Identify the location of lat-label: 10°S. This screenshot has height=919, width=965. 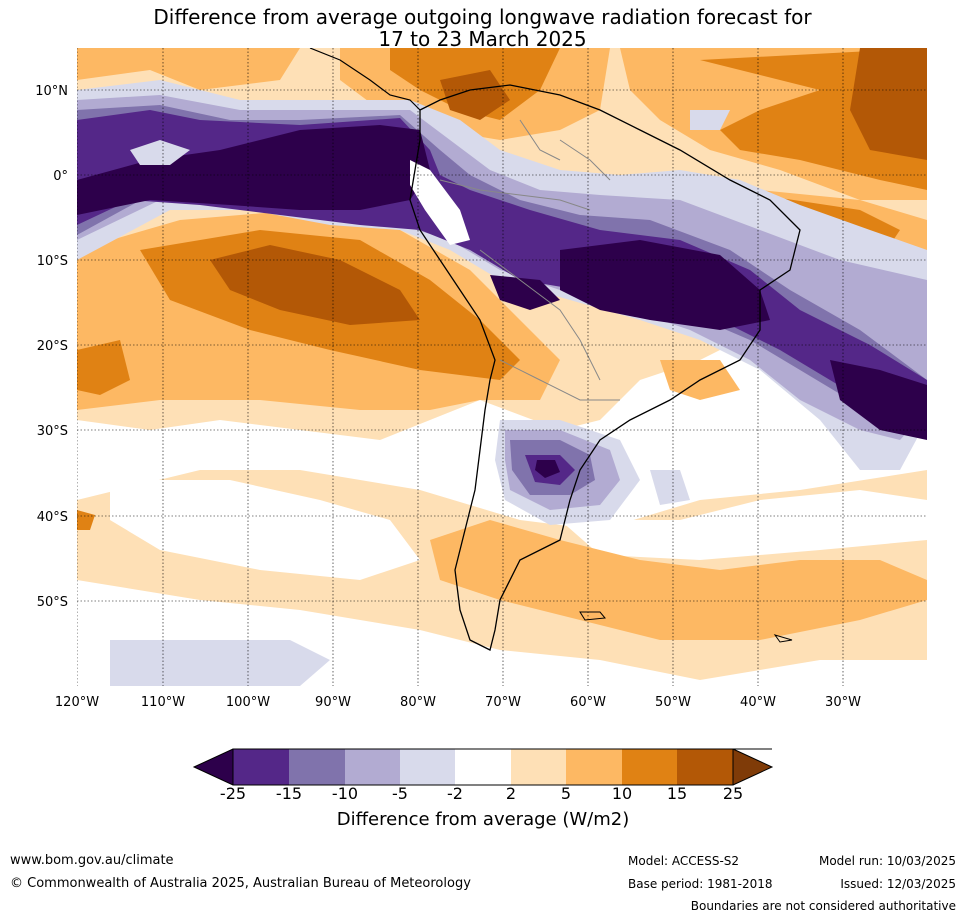
(52, 261).